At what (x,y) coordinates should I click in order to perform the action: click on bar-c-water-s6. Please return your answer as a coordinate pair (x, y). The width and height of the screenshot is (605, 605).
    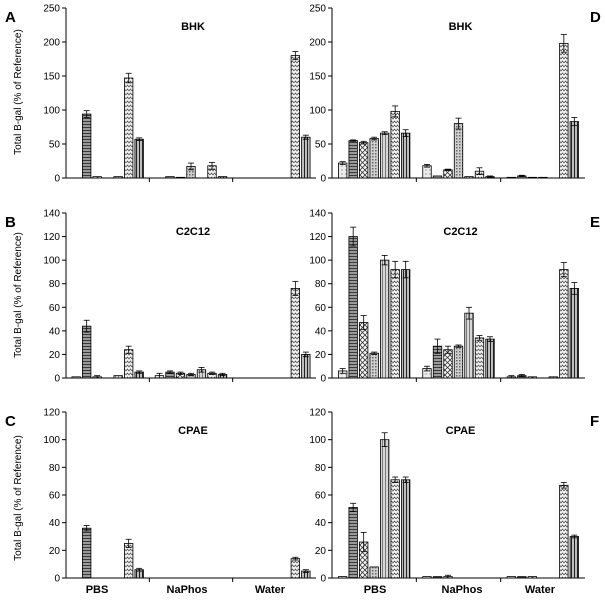
    Looking at the image, I should click on (295, 568).